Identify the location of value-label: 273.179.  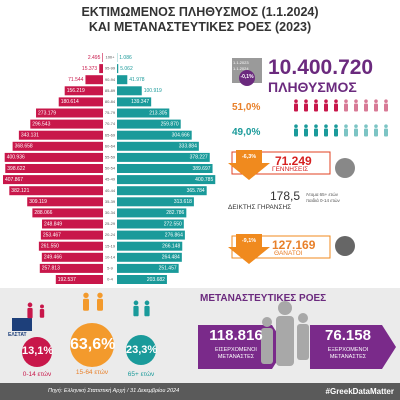
(47, 113).